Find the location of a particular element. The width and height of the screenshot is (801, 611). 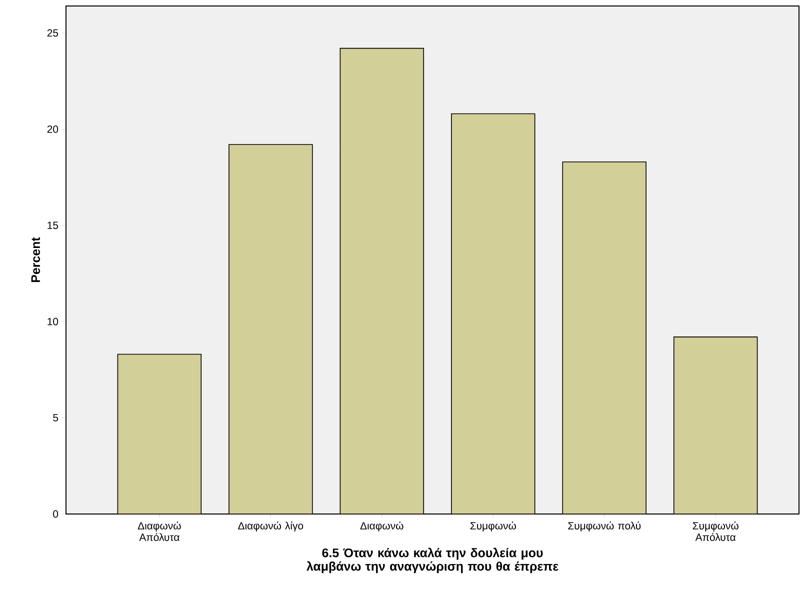

y-tick-label: 25 is located at coordinates (52, 33).